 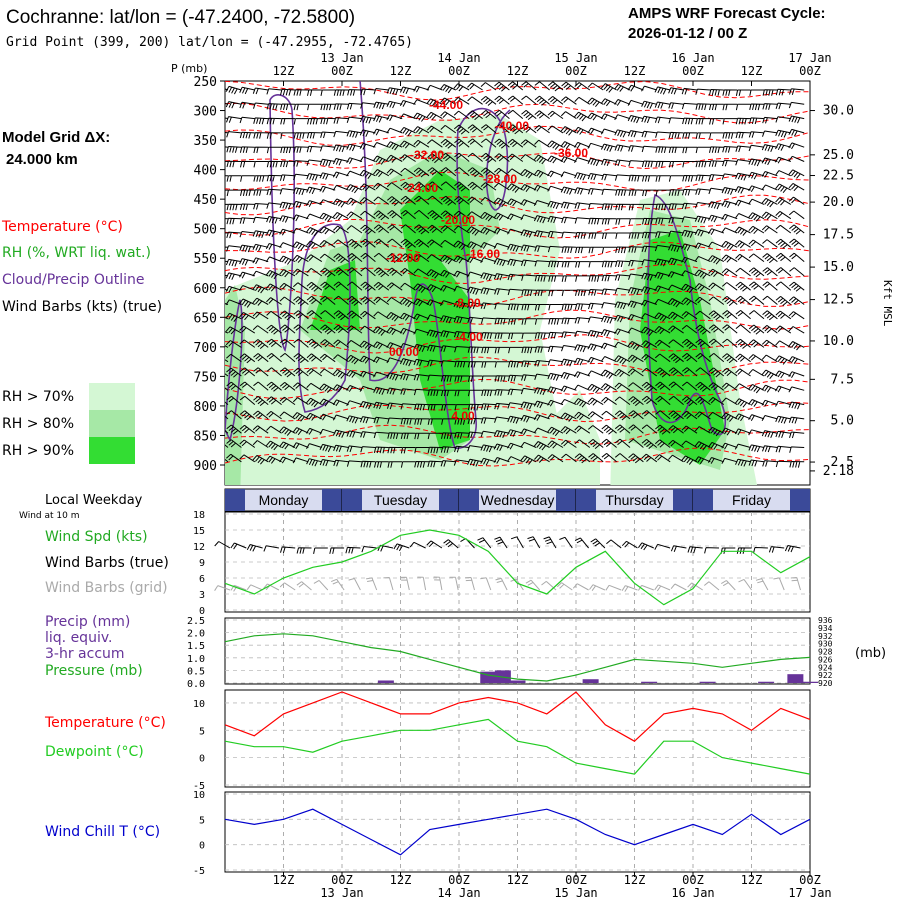 I want to click on pressure-axis-label: P (mb), so click(x=189, y=68).